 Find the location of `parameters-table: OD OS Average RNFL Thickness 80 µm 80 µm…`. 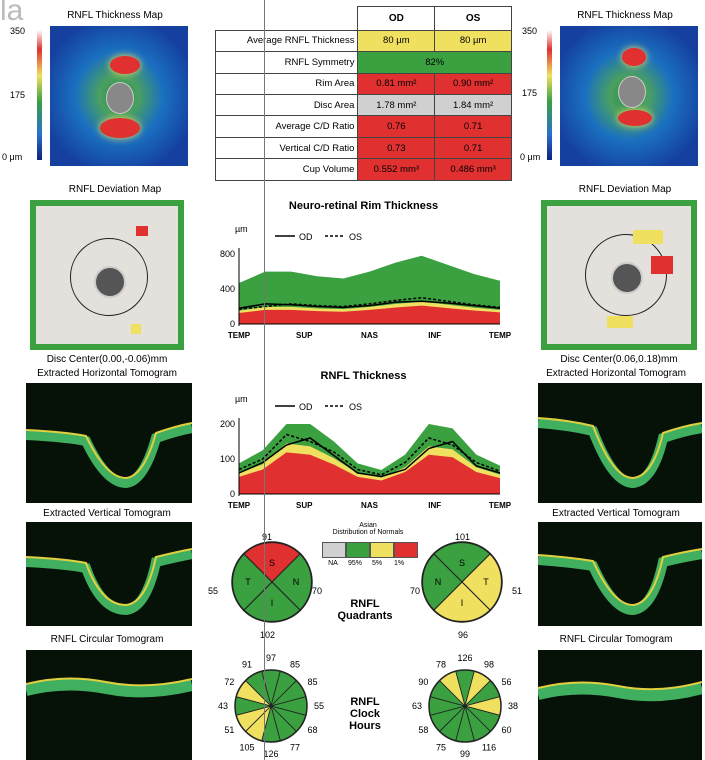

parameters-table: OD OS Average RNFL Thickness 80 µm 80 µm… is located at coordinates (363, 93).